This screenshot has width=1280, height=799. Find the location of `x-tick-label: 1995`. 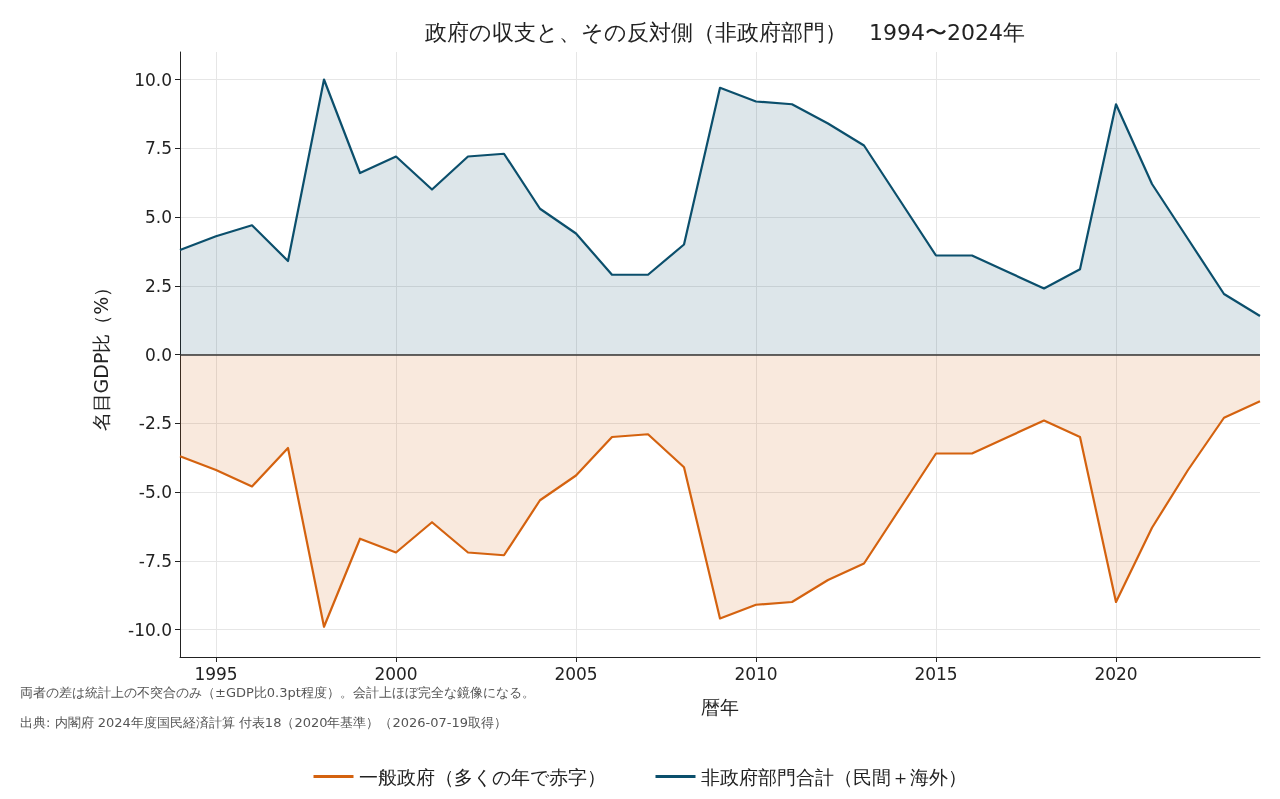

x-tick-label: 1995 is located at coordinates (216, 673).